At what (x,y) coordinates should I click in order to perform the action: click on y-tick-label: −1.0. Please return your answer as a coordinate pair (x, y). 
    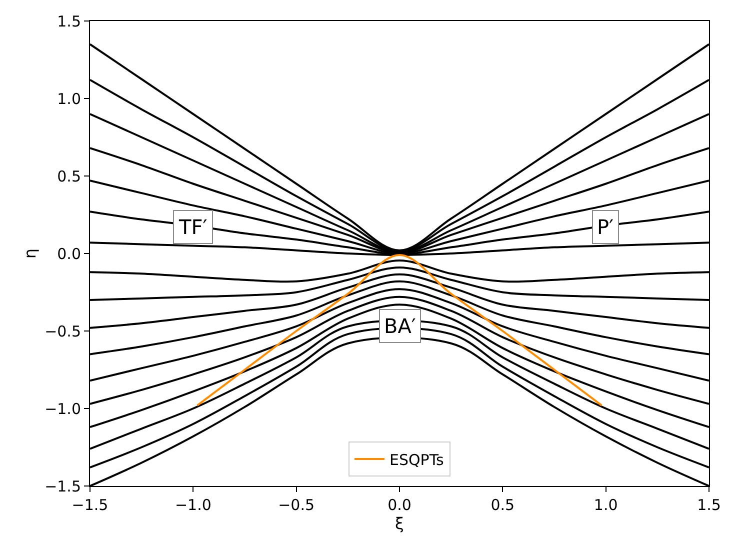
    Looking at the image, I should click on (62, 409).